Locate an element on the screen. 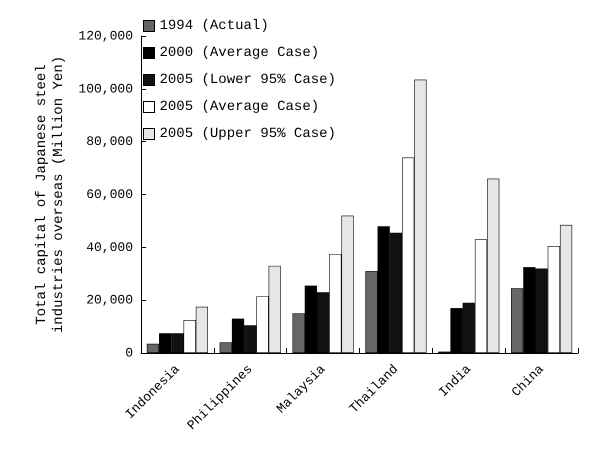 This screenshot has height=459, width=592. legend-label: 2005 (Upper 95% Case) is located at coordinates (248, 134).